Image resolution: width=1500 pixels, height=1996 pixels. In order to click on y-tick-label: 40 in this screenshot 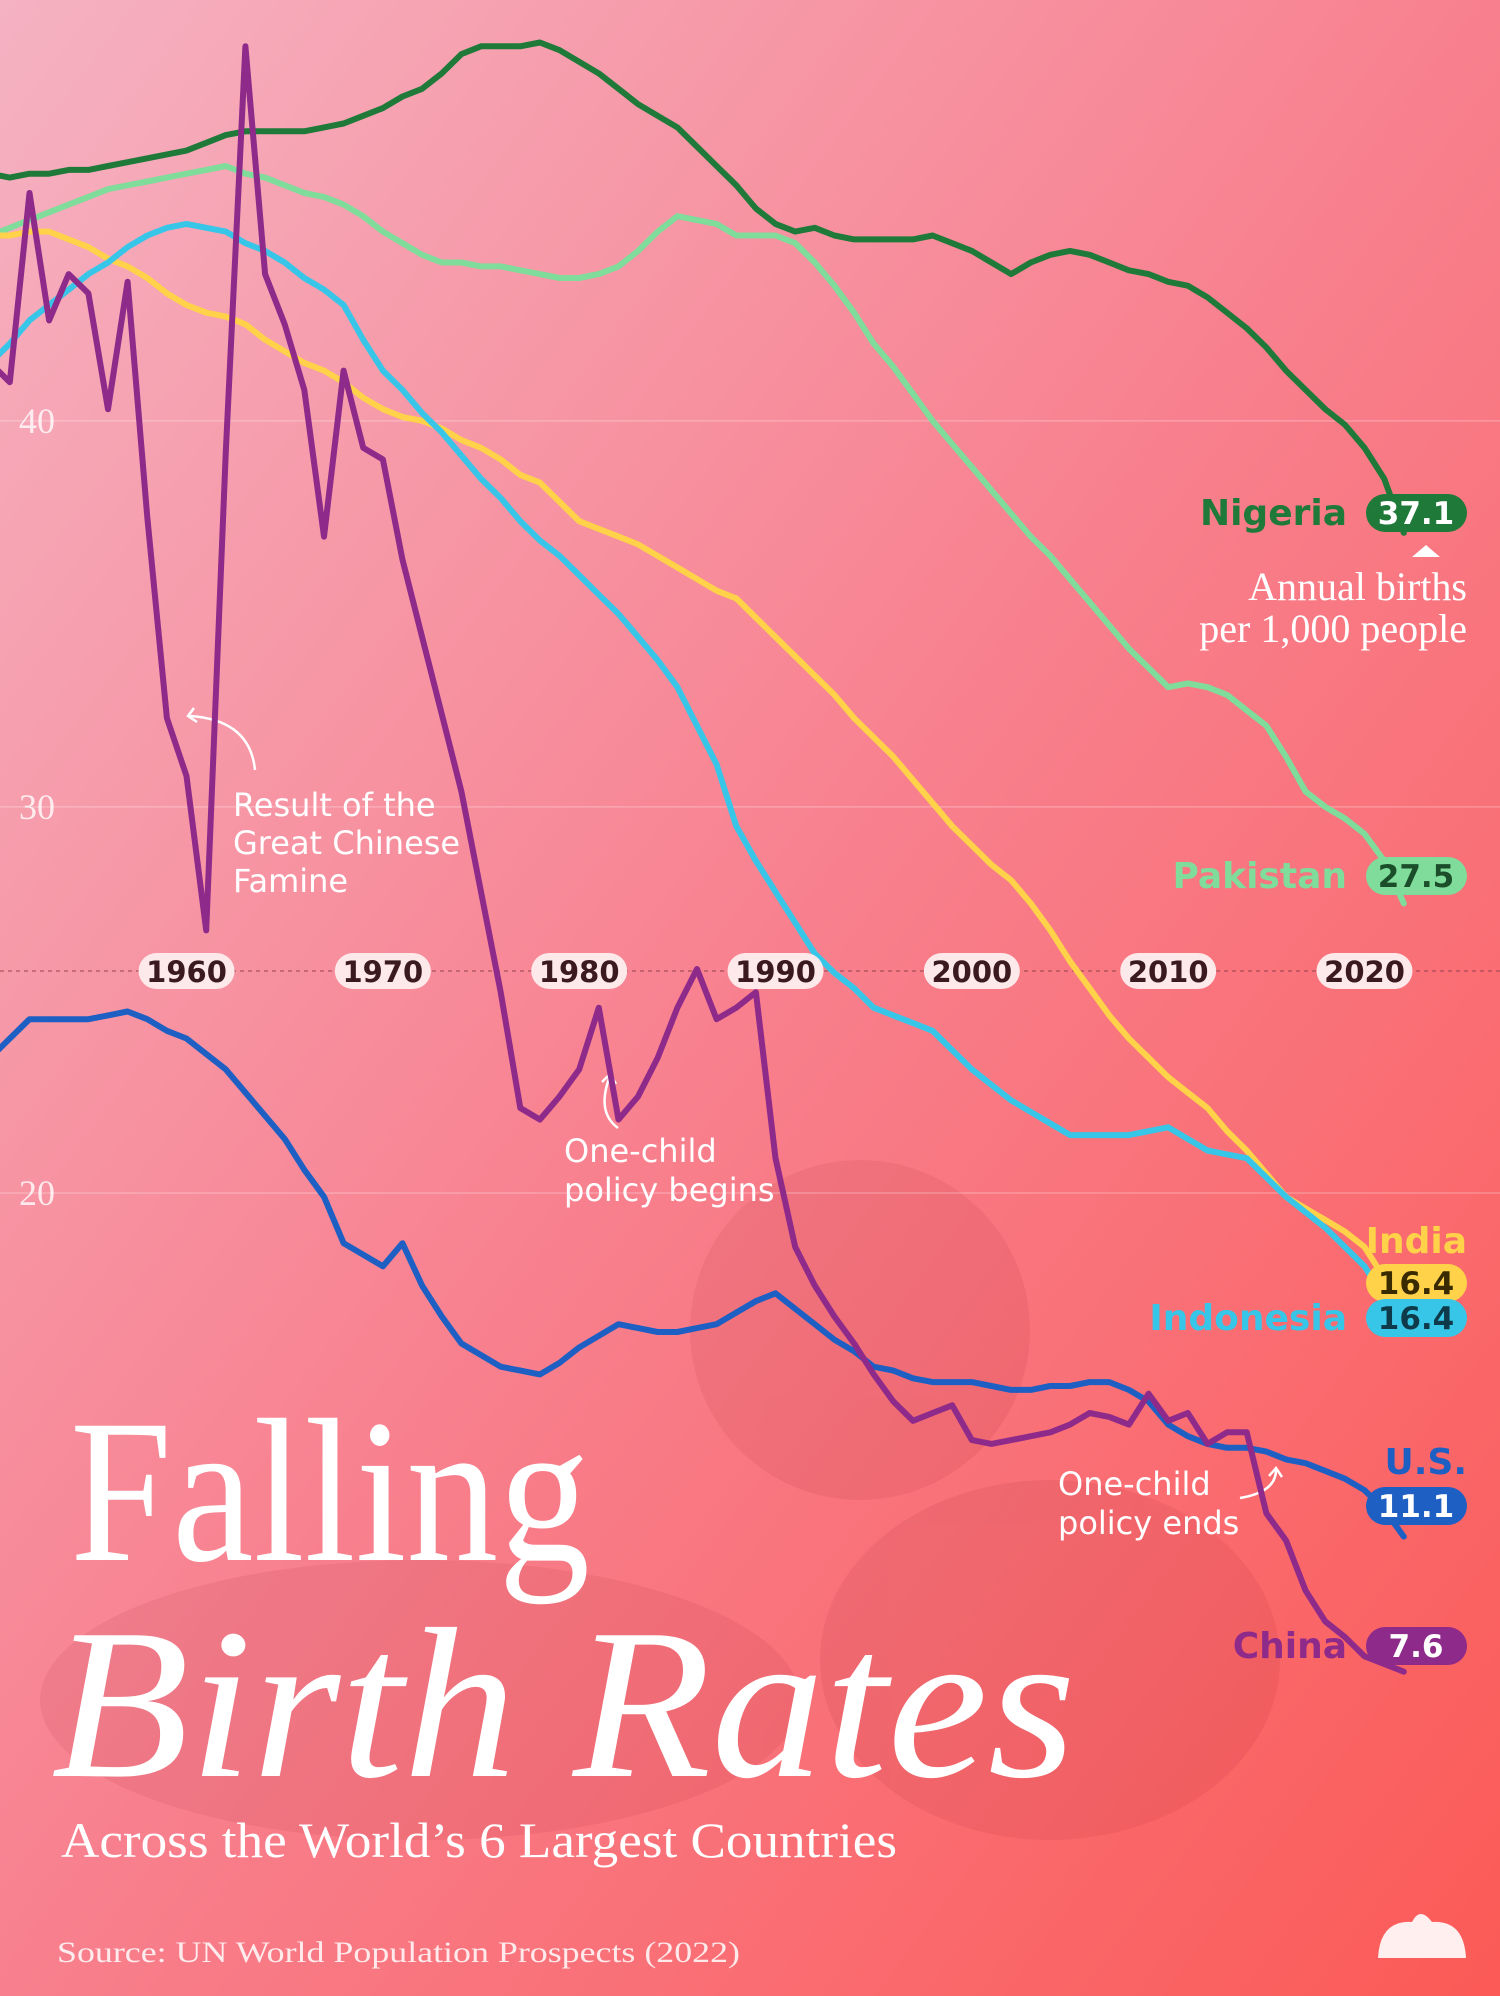, I will do `click(37, 421)`.